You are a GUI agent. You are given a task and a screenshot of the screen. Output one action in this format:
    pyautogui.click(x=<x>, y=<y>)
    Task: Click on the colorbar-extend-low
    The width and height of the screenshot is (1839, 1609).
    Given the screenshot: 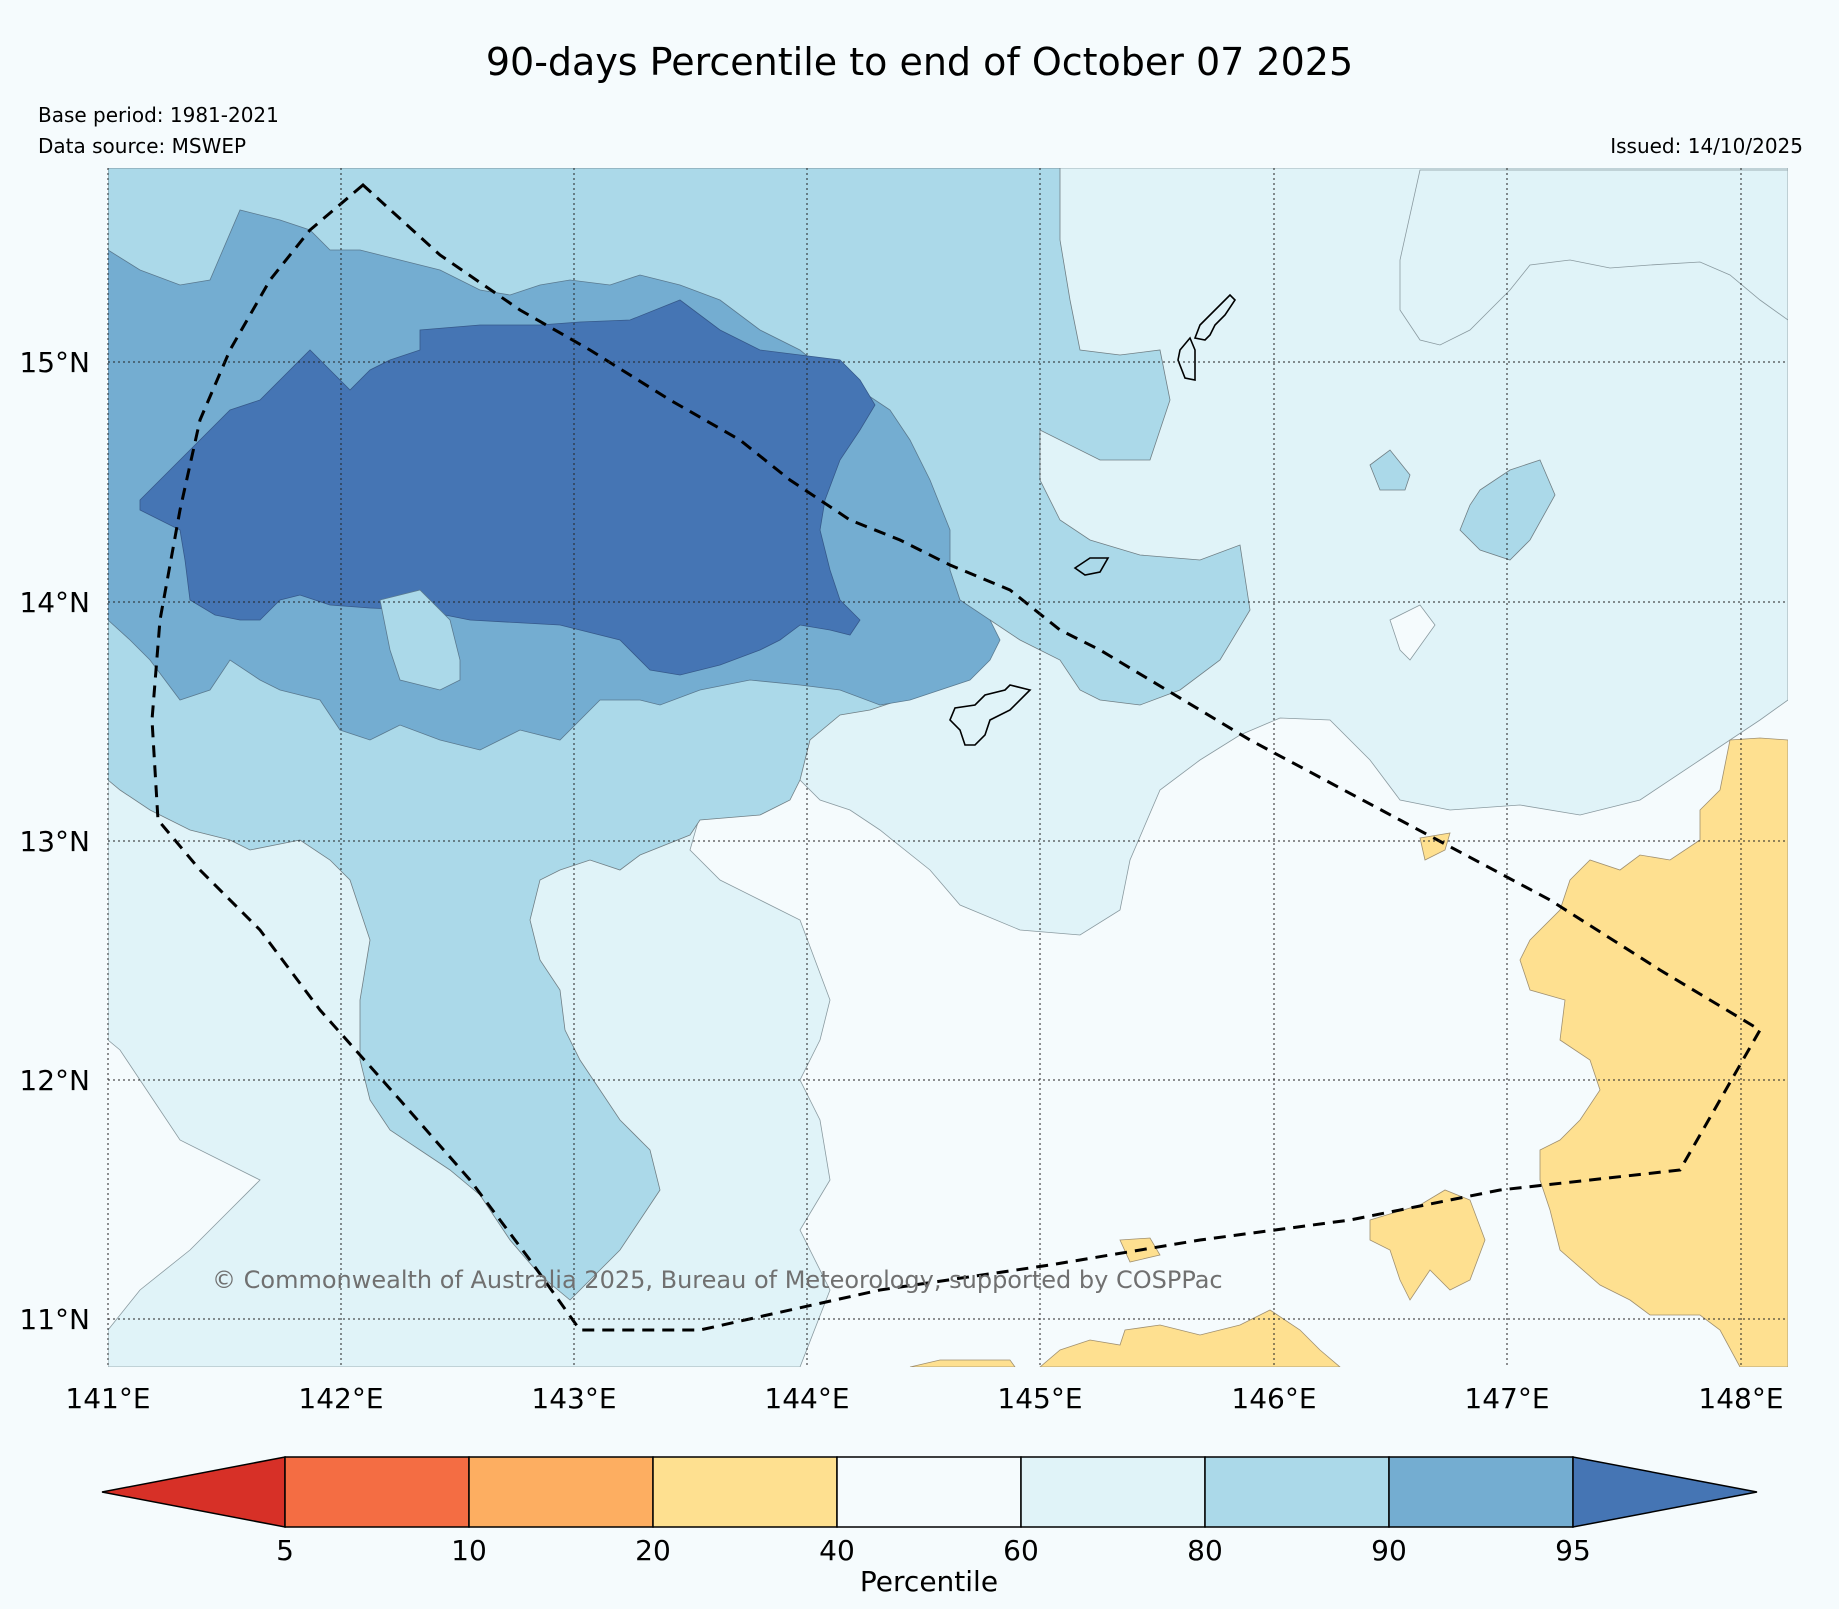 What is the action you would take?
    pyautogui.click(x=193, y=1492)
    